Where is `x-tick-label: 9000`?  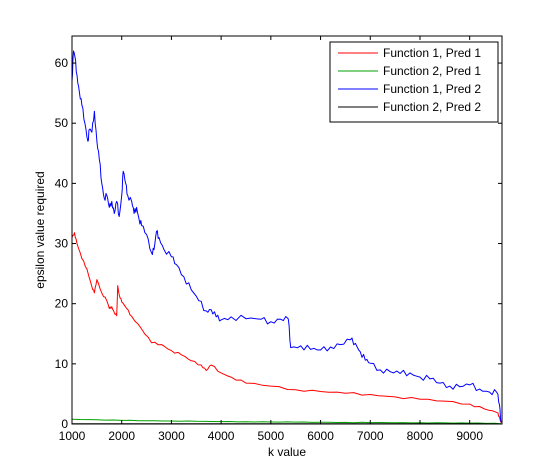 x-tick-label: 9000 is located at coordinates (469, 436).